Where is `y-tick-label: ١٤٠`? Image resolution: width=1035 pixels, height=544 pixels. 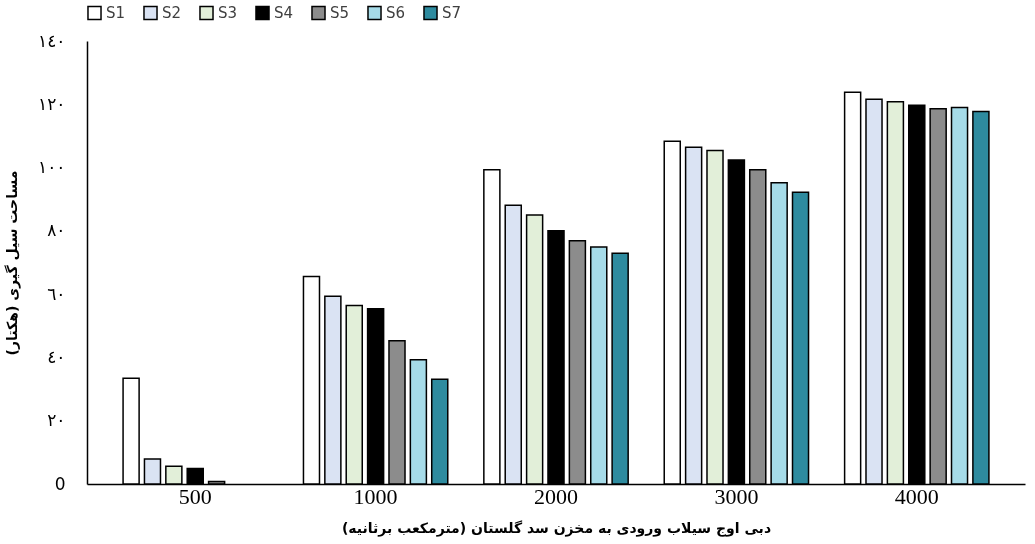 y-tick-label: ١٤٠ is located at coordinates (52, 40).